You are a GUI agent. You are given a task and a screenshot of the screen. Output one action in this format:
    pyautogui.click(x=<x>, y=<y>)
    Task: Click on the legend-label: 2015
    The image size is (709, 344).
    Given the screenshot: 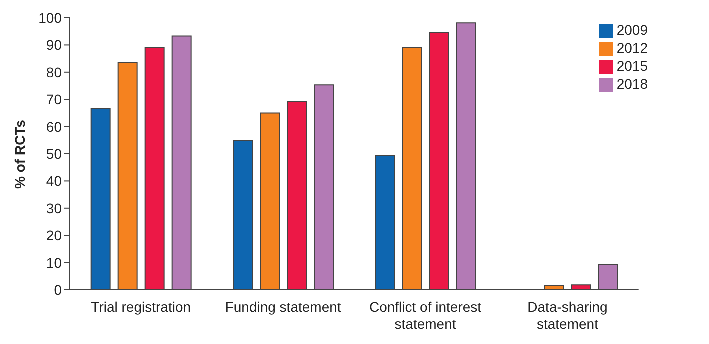 What is the action you would take?
    pyautogui.click(x=632, y=66)
    